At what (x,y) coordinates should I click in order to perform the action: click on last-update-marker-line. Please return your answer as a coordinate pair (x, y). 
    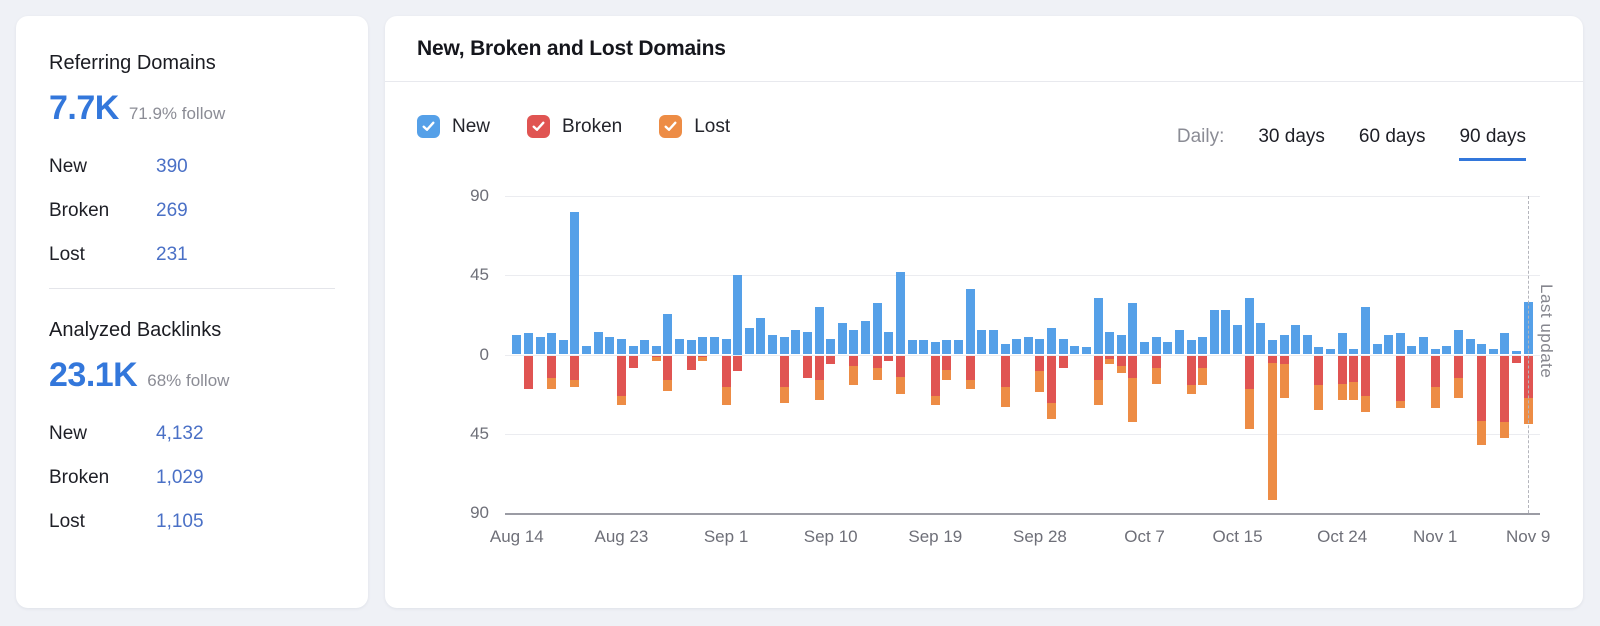
    Looking at the image, I should click on (1529, 354).